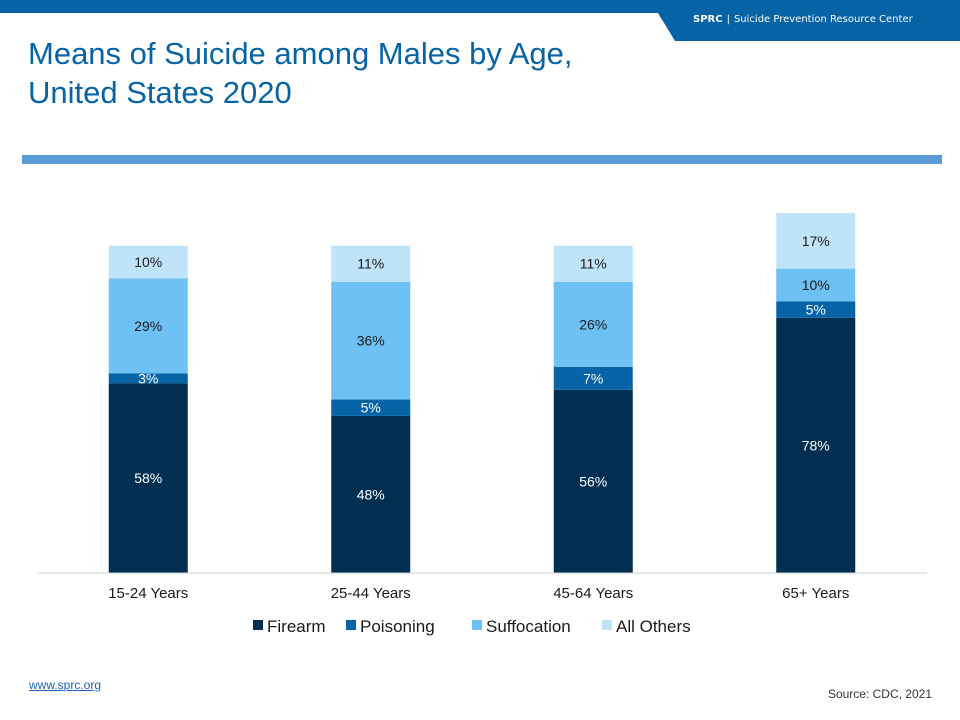 The image size is (960, 720). I want to click on brand-tab, so click(805, 20).